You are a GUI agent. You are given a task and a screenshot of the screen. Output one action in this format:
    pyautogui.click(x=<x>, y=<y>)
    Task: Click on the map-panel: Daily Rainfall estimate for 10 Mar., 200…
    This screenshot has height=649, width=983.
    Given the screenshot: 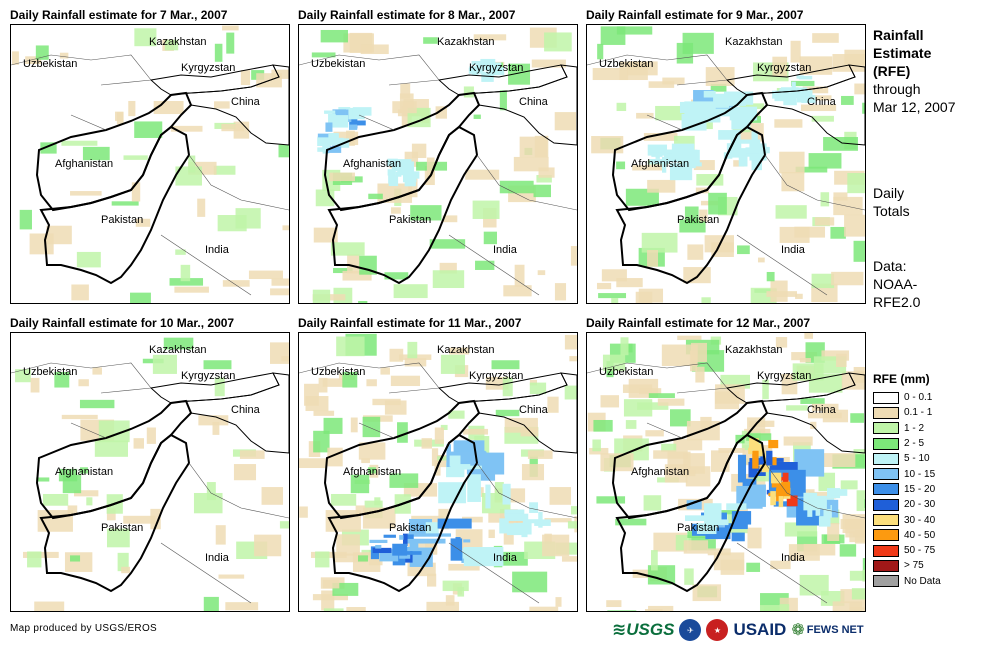 What is the action you would take?
    pyautogui.click(x=150, y=464)
    